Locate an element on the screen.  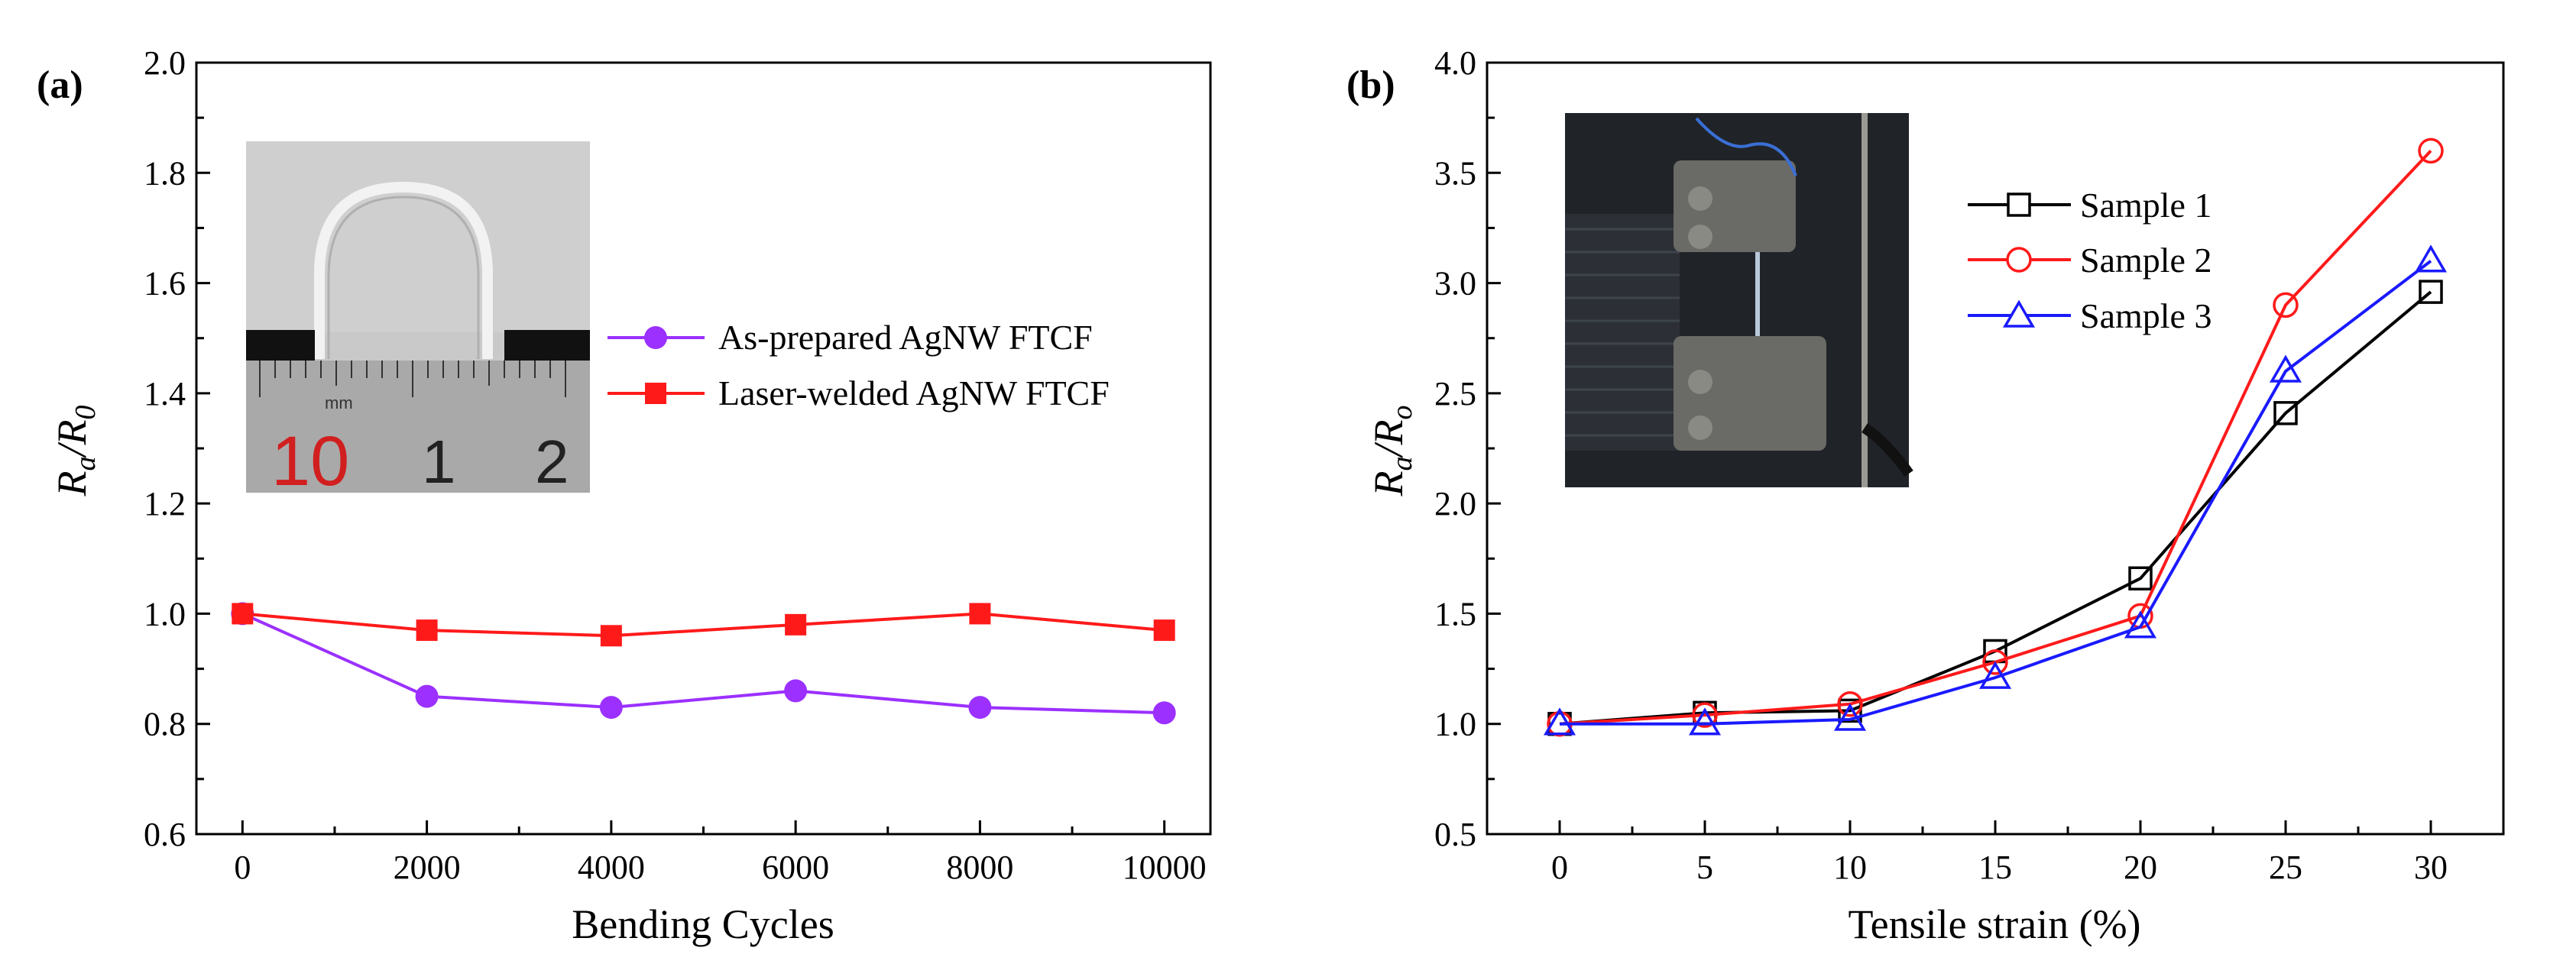
inset-b-blue-wire is located at coordinates (1746, 146).